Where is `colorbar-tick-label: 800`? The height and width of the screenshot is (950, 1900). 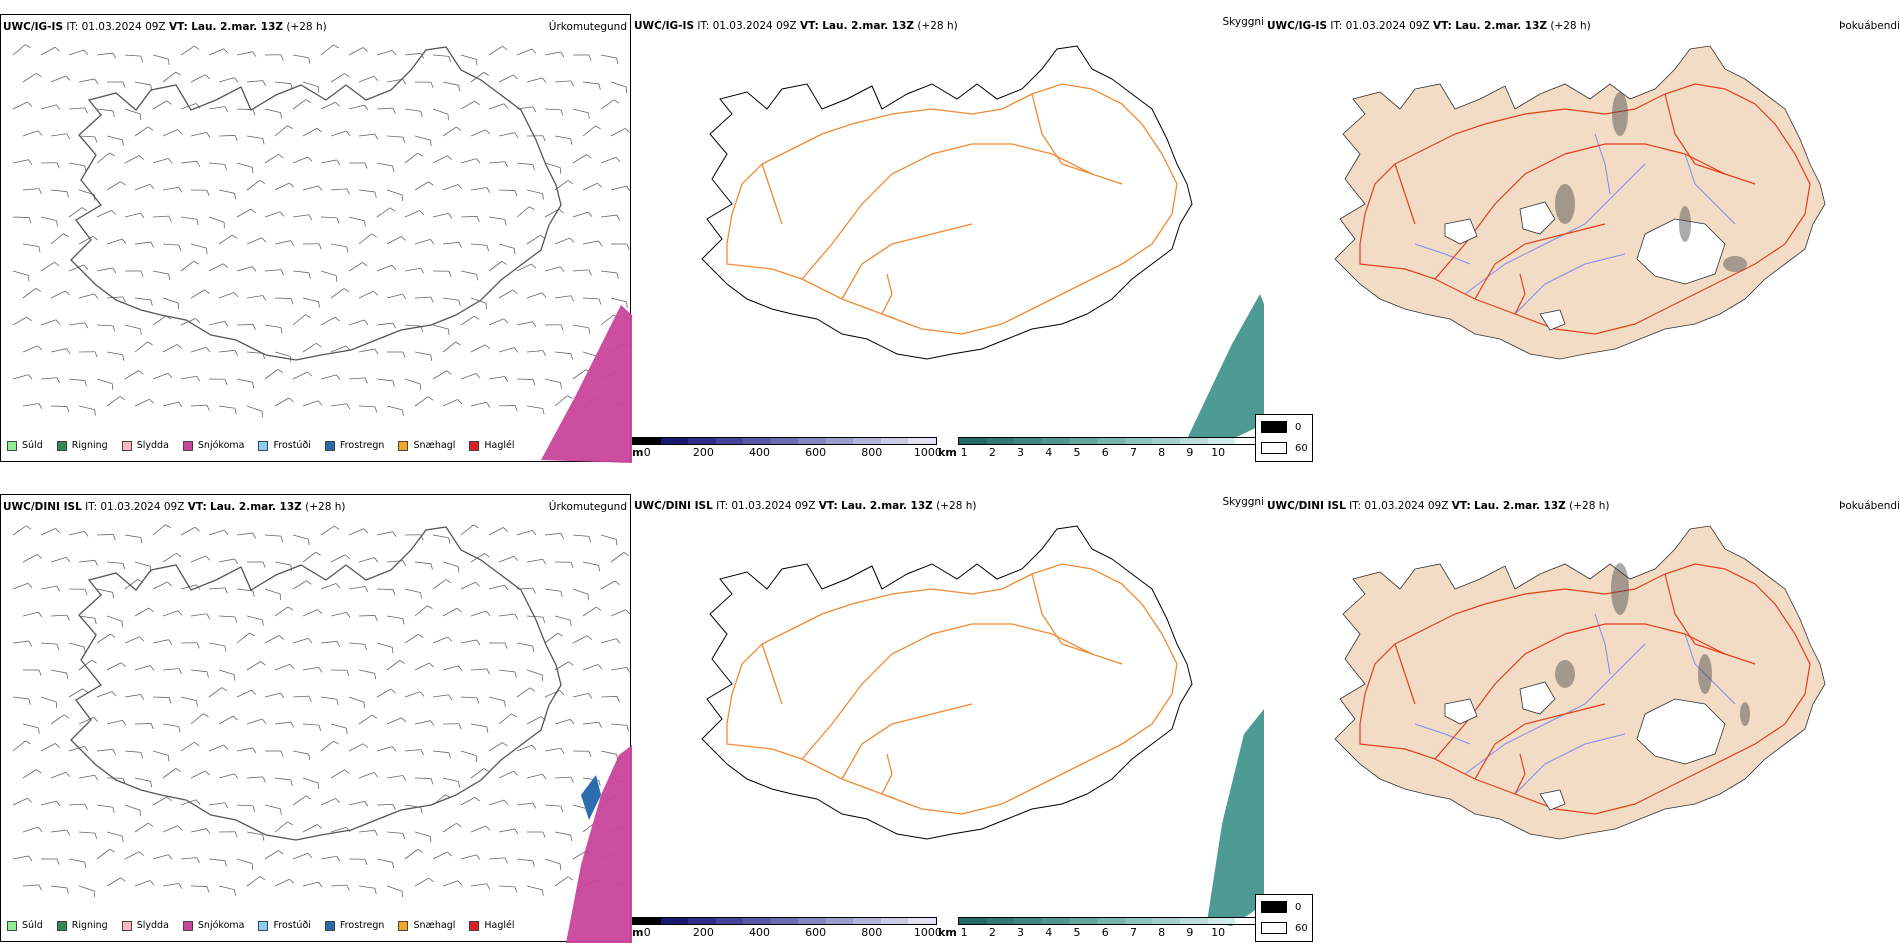
colorbar-tick-label: 800 is located at coordinates (872, 932).